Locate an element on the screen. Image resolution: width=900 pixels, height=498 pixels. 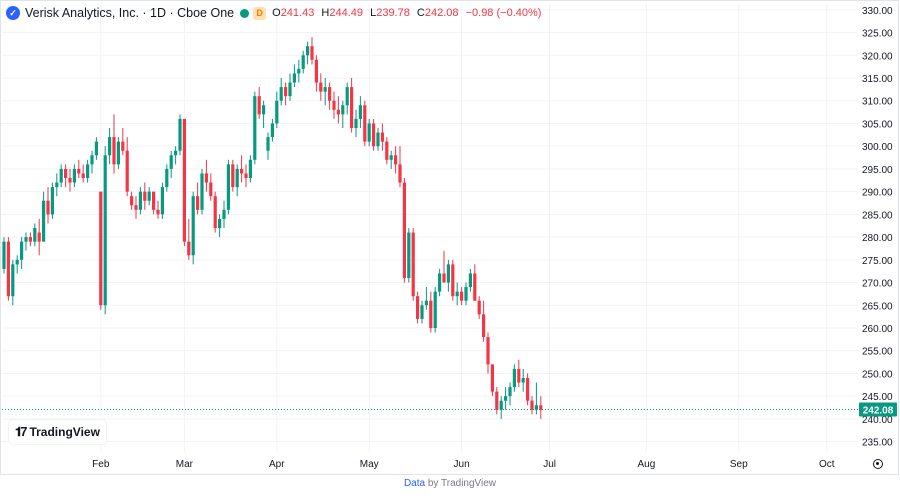
delayed-data-badge: D is located at coordinates (260, 13).